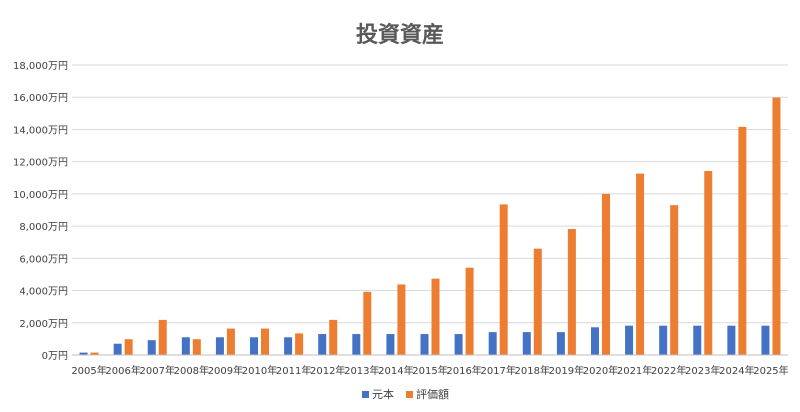 Image resolution: width=800 pixels, height=412 pixels. What do you see at coordinates (43, 259) in the screenshot?
I see `y-tick-label: 6,000万円` at bounding box center [43, 259].